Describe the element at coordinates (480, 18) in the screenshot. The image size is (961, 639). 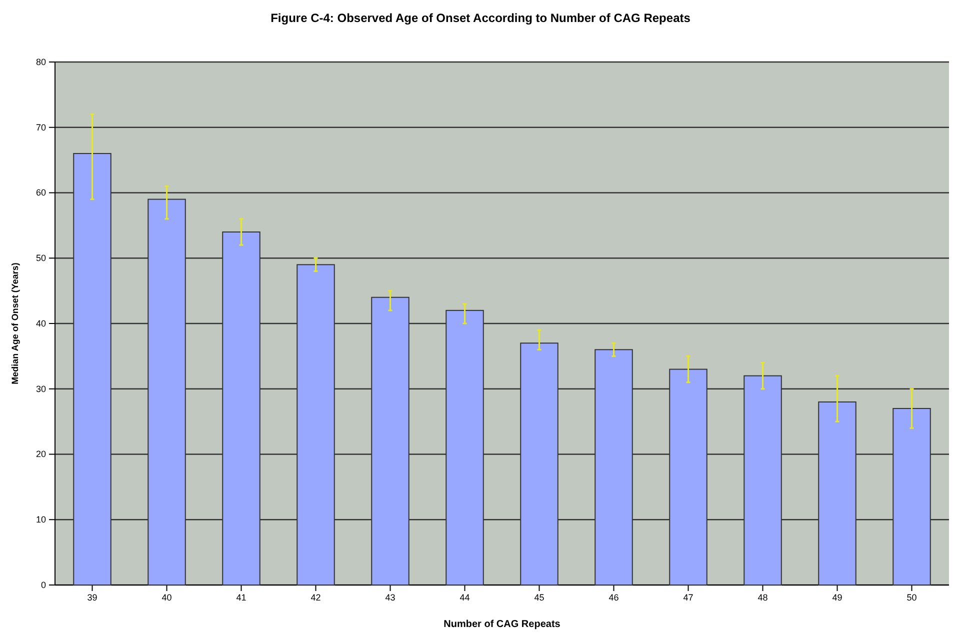
I see `chart-title: Figure C-4: Observed Age of Onset According to Number of CAG Repeats` at that location.